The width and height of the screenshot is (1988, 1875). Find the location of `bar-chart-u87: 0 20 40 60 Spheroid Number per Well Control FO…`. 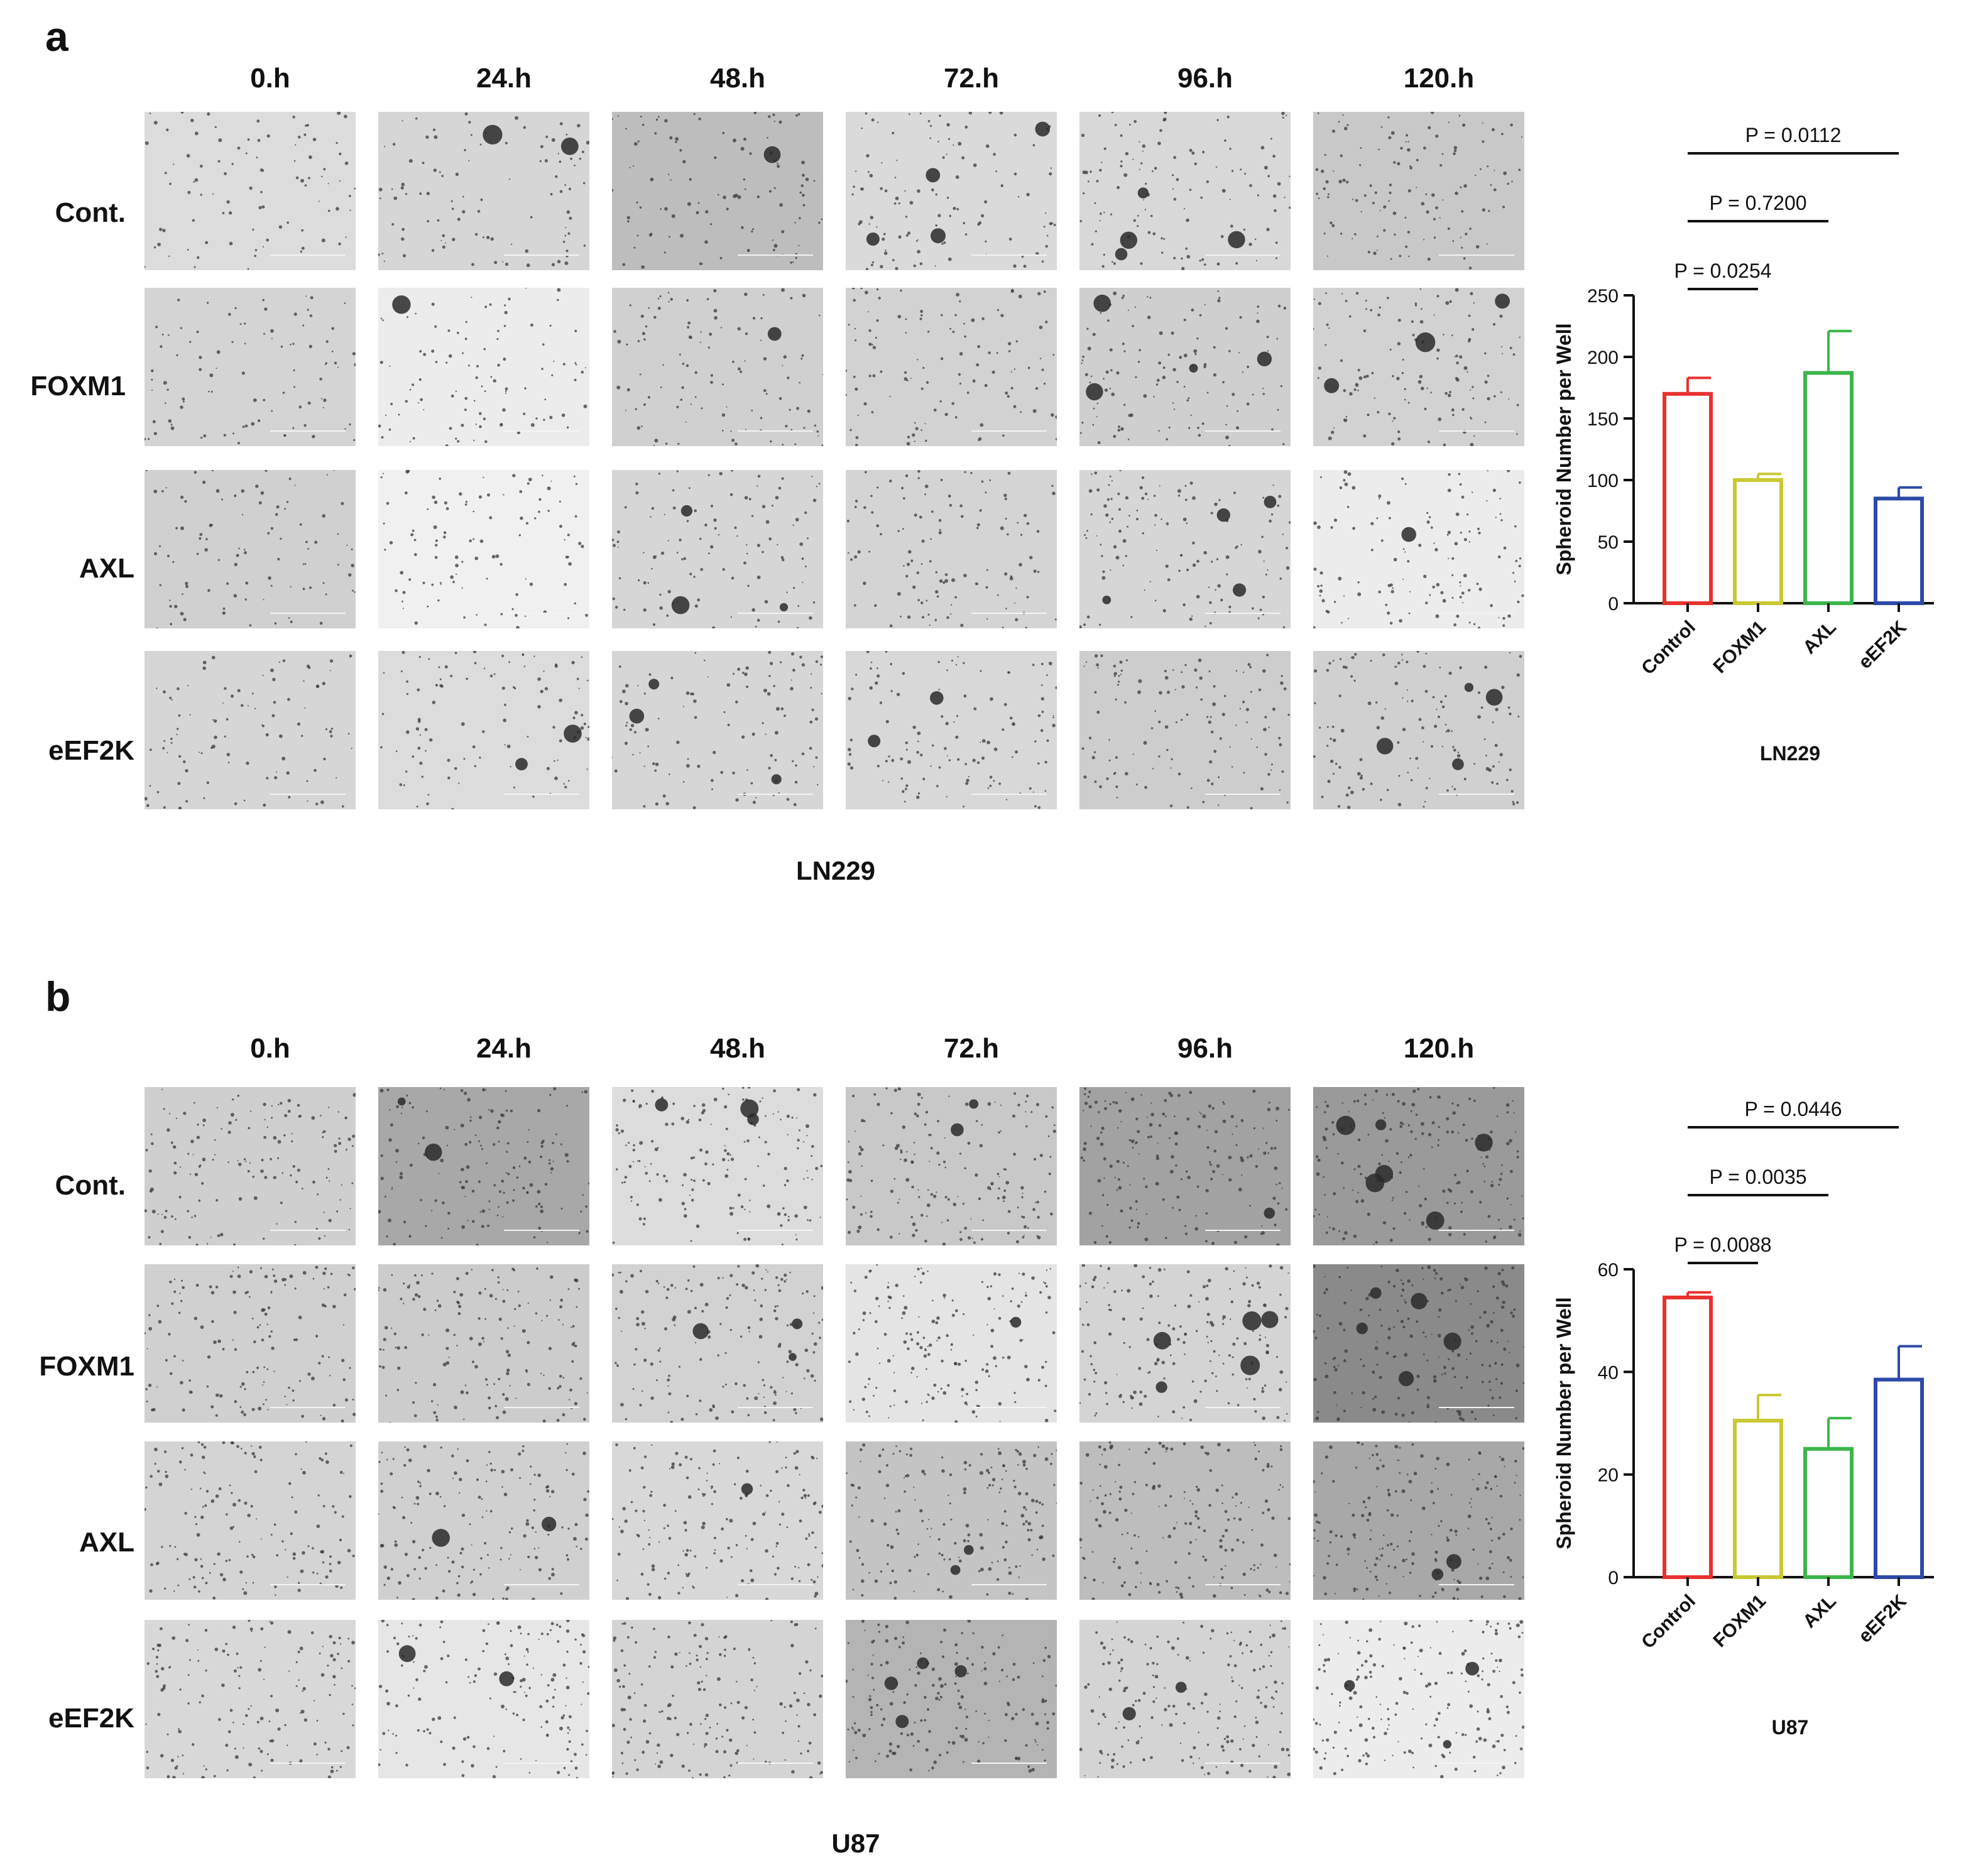

bar-chart-u87: 0 20 40 60 Spheroid Number per Well Control FO… is located at coordinates (1743, 1418).